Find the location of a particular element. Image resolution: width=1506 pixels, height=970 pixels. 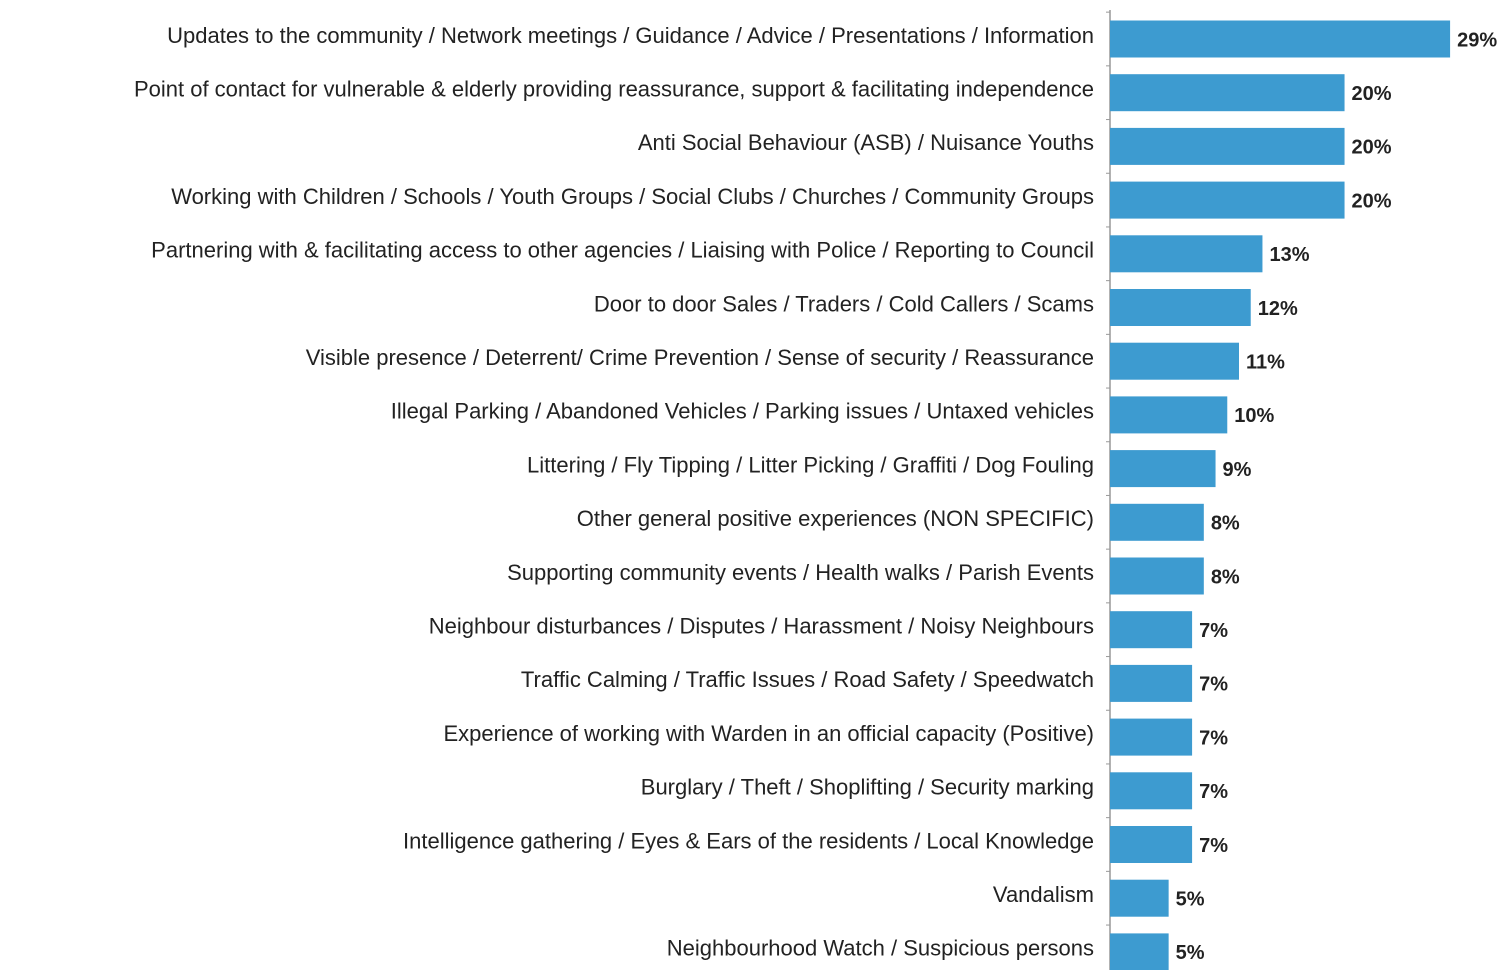

value-label: 29% is located at coordinates (1477, 40).